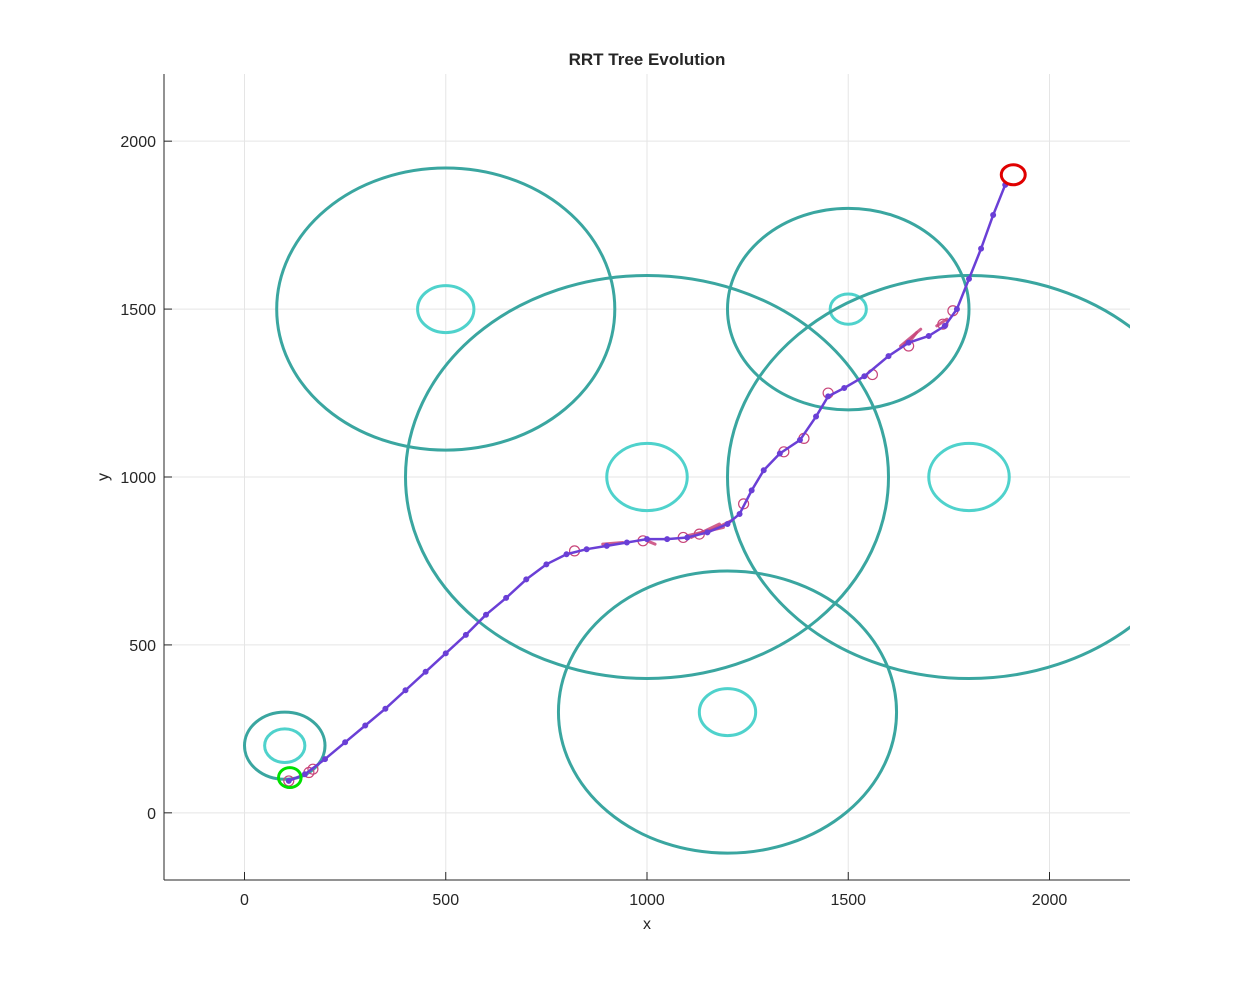 The height and width of the screenshot is (990, 1250). What do you see at coordinates (1013, 175) in the screenshot?
I see `goal-marker` at bounding box center [1013, 175].